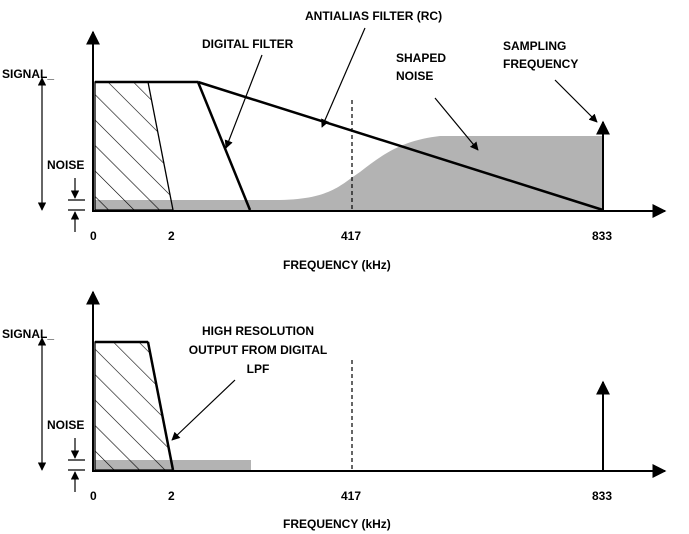  What do you see at coordinates (337, 524) in the screenshot?
I see `bottom-x-axis-title: FREQUENCY (kHz)` at bounding box center [337, 524].